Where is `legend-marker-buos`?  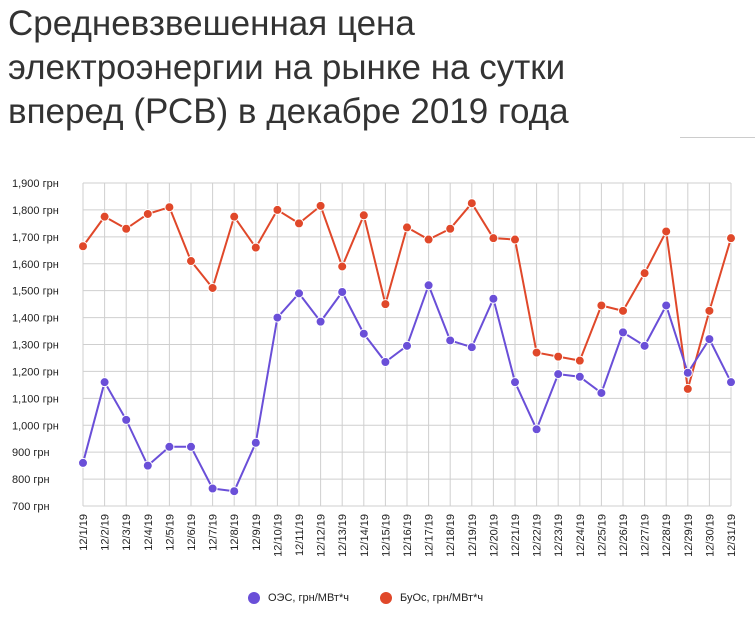 legend-marker-buos is located at coordinates (386, 598).